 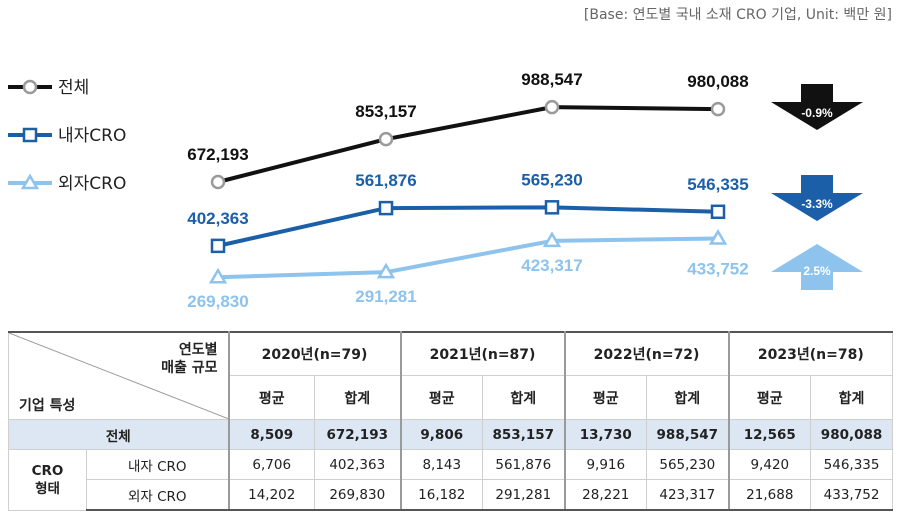 What do you see at coordinates (483, 353) in the screenshot?
I see `year-header-2021: 2021년(n=87)` at bounding box center [483, 353].